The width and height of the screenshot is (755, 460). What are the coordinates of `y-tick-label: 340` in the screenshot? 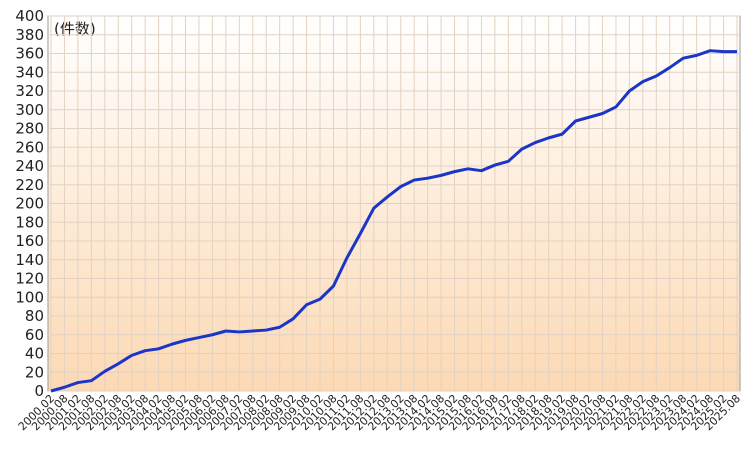 It's located at (29, 72).